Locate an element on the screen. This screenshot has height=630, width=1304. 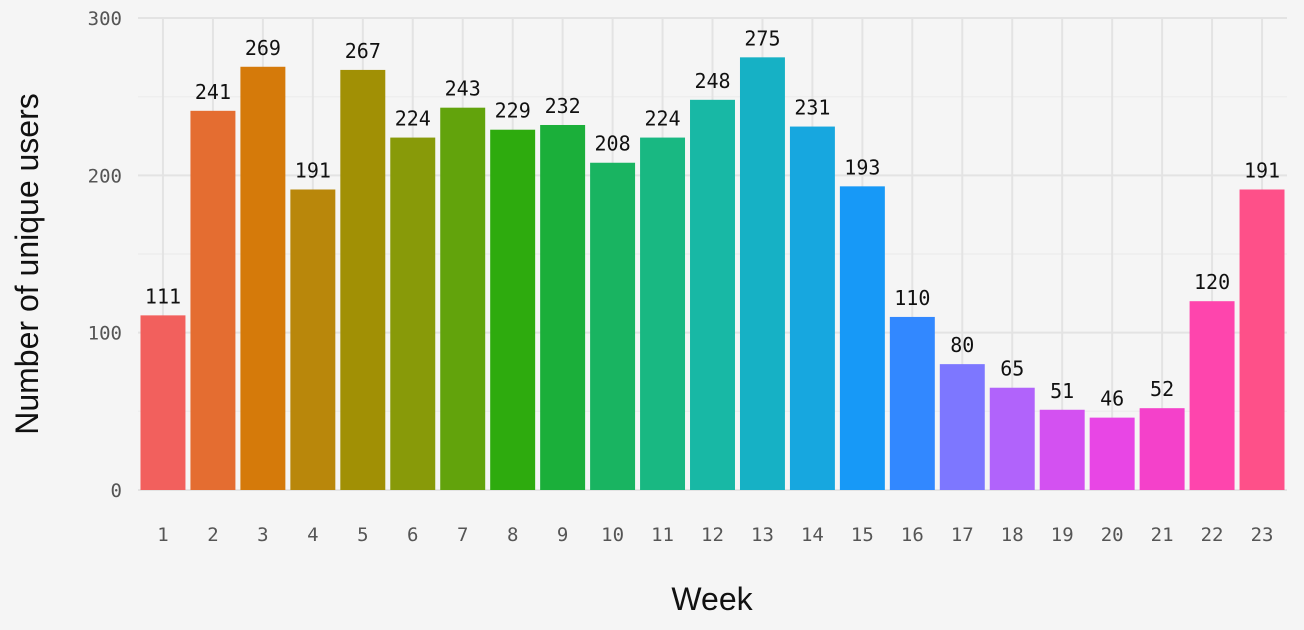
x-tick-label: 16 is located at coordinates (912, 535).